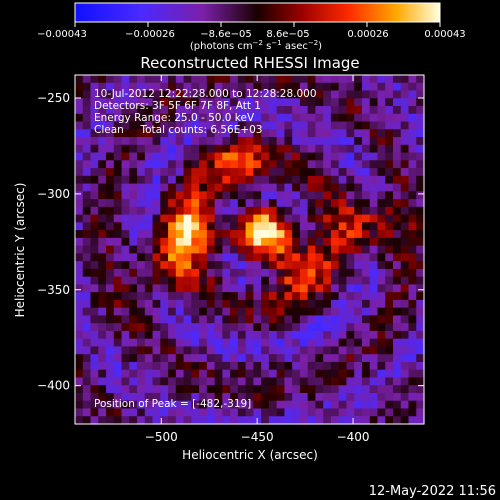 The height and width of the screenshot is (500, 500). I want to click on annotation-time-range: 10-Jul-2012 12:22:28.000 to 12:28:28.000, so click(205, 94).